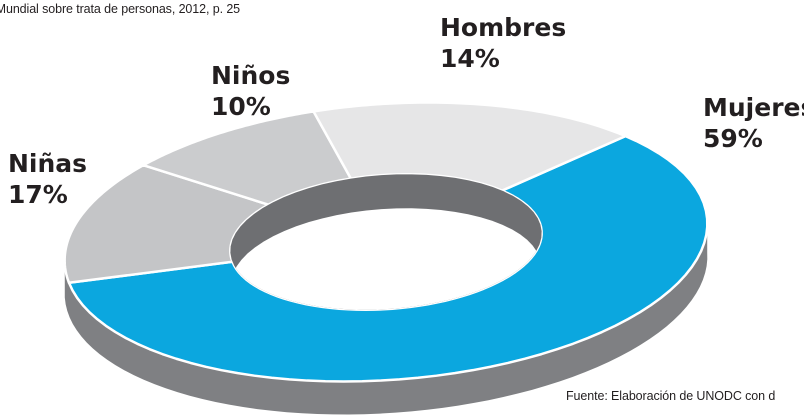  What do you see at coordinates (503, 43) in the screenshot?
I see `slice-label-hombres: Hombres 14%` at bounding box center [503, 43].